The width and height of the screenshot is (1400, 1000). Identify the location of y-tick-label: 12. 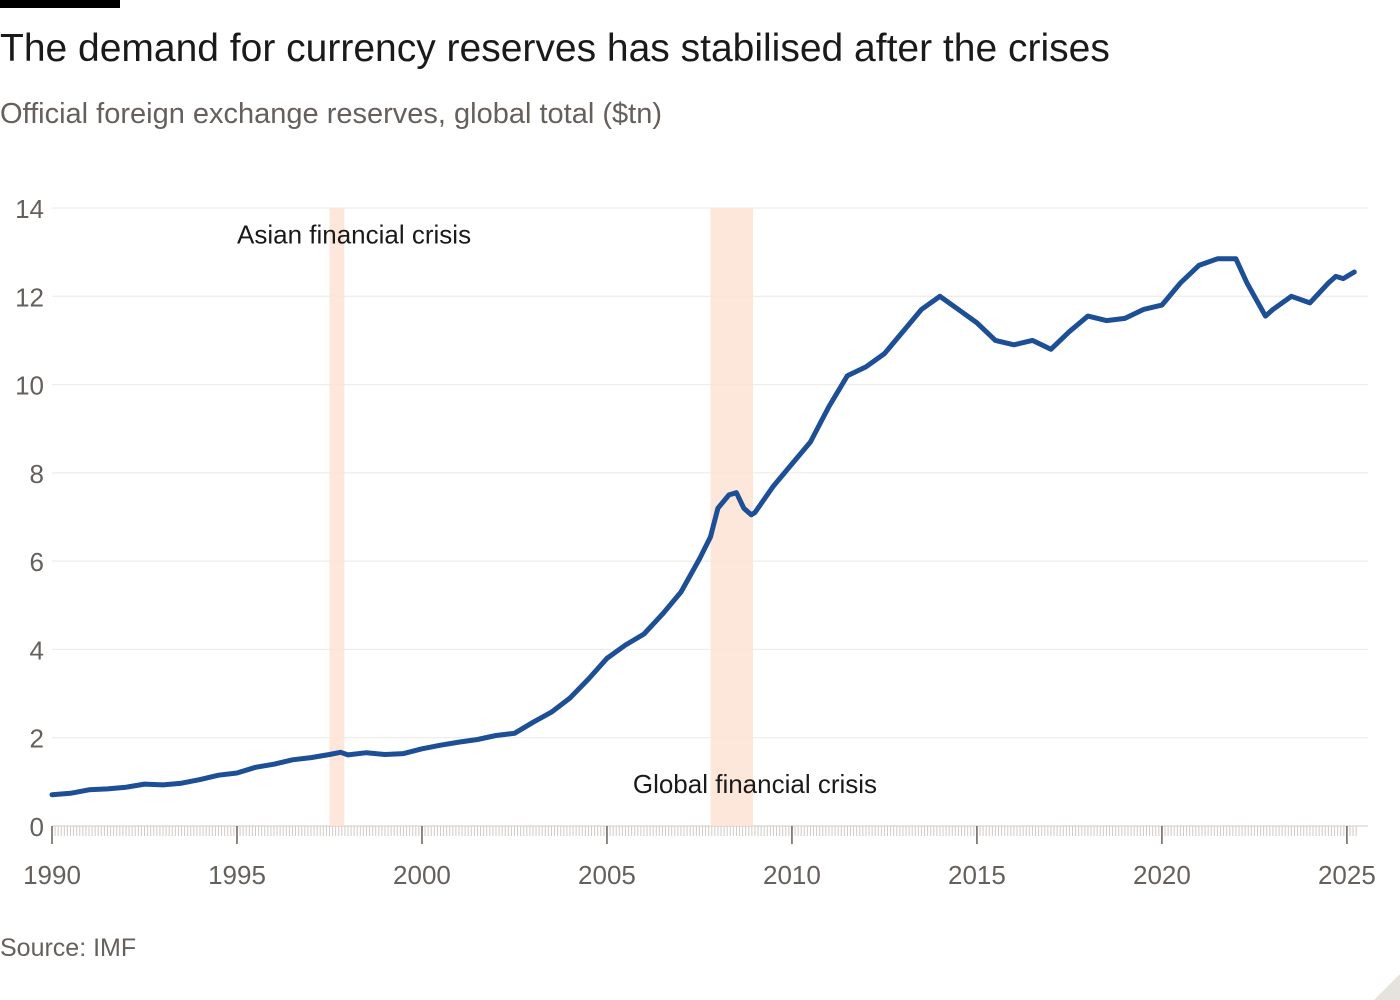
(29, 297).